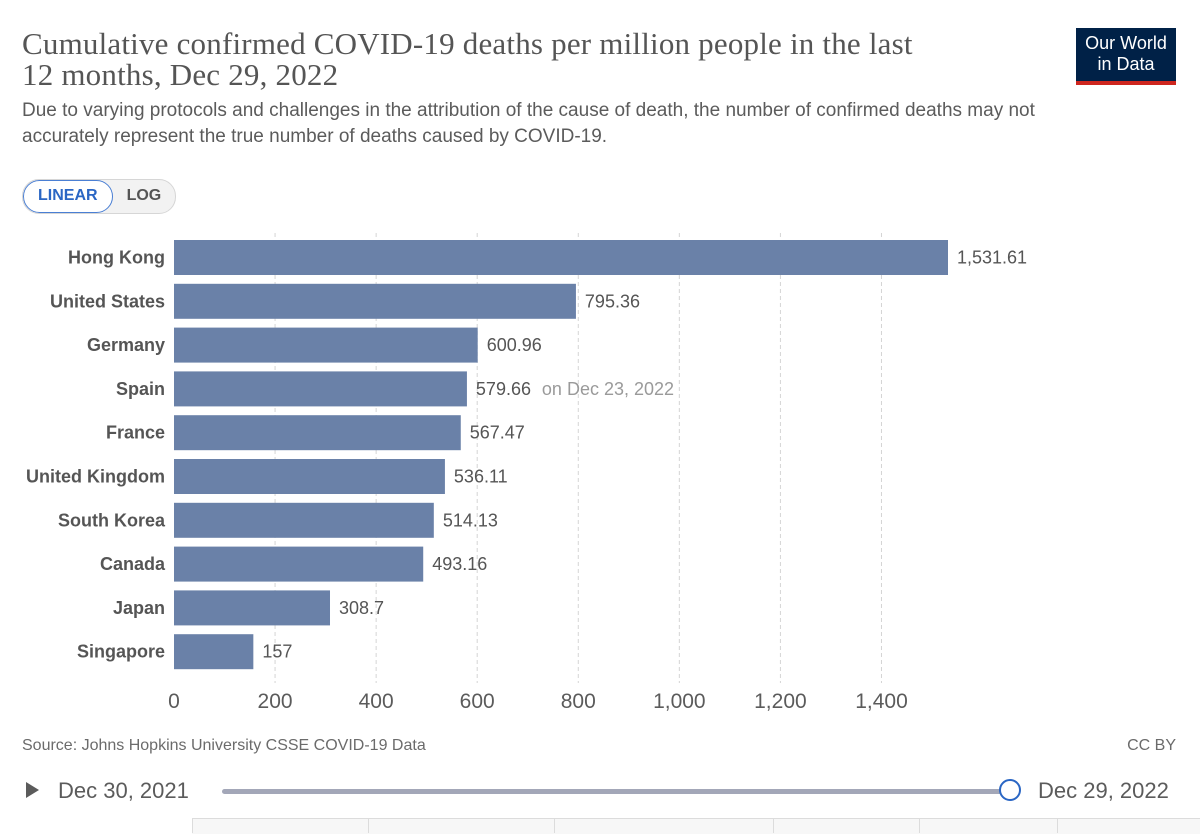 This screenshot has width=1200, height=834. I want to click on chart-title-line-2: 12 months, Dec 29, 2022, so click(180, 74).